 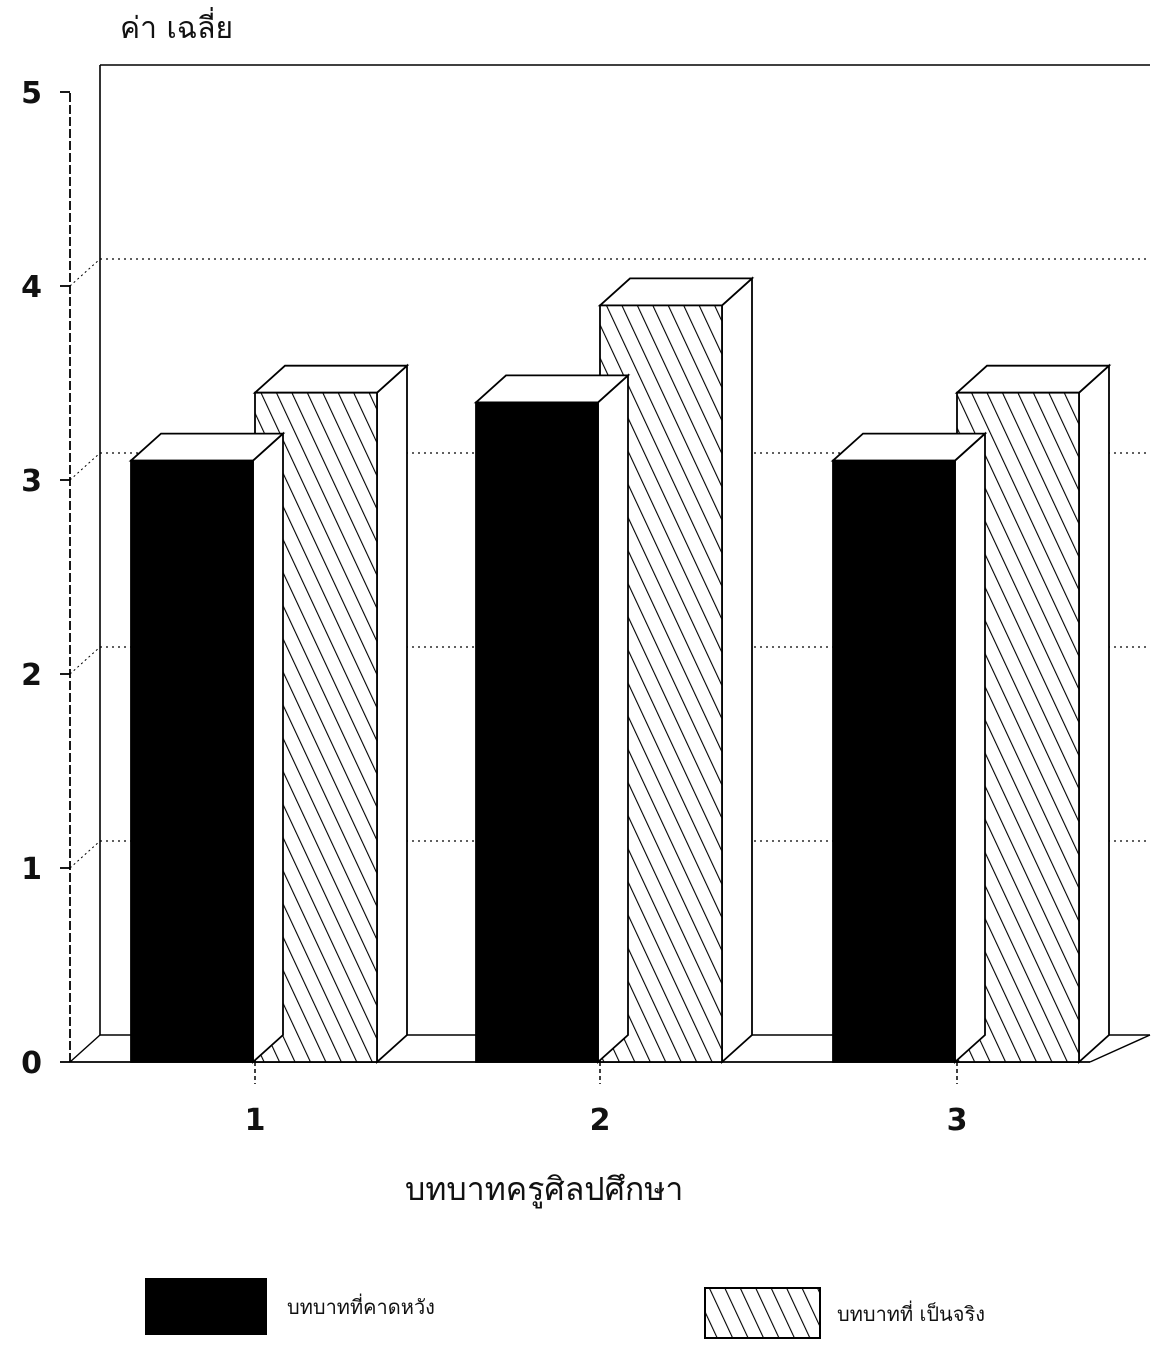 What do you see at coordinates (762, 1313) in the screenshot?
I see `legend-swatch-actual` at bounding box center [762, 1313].